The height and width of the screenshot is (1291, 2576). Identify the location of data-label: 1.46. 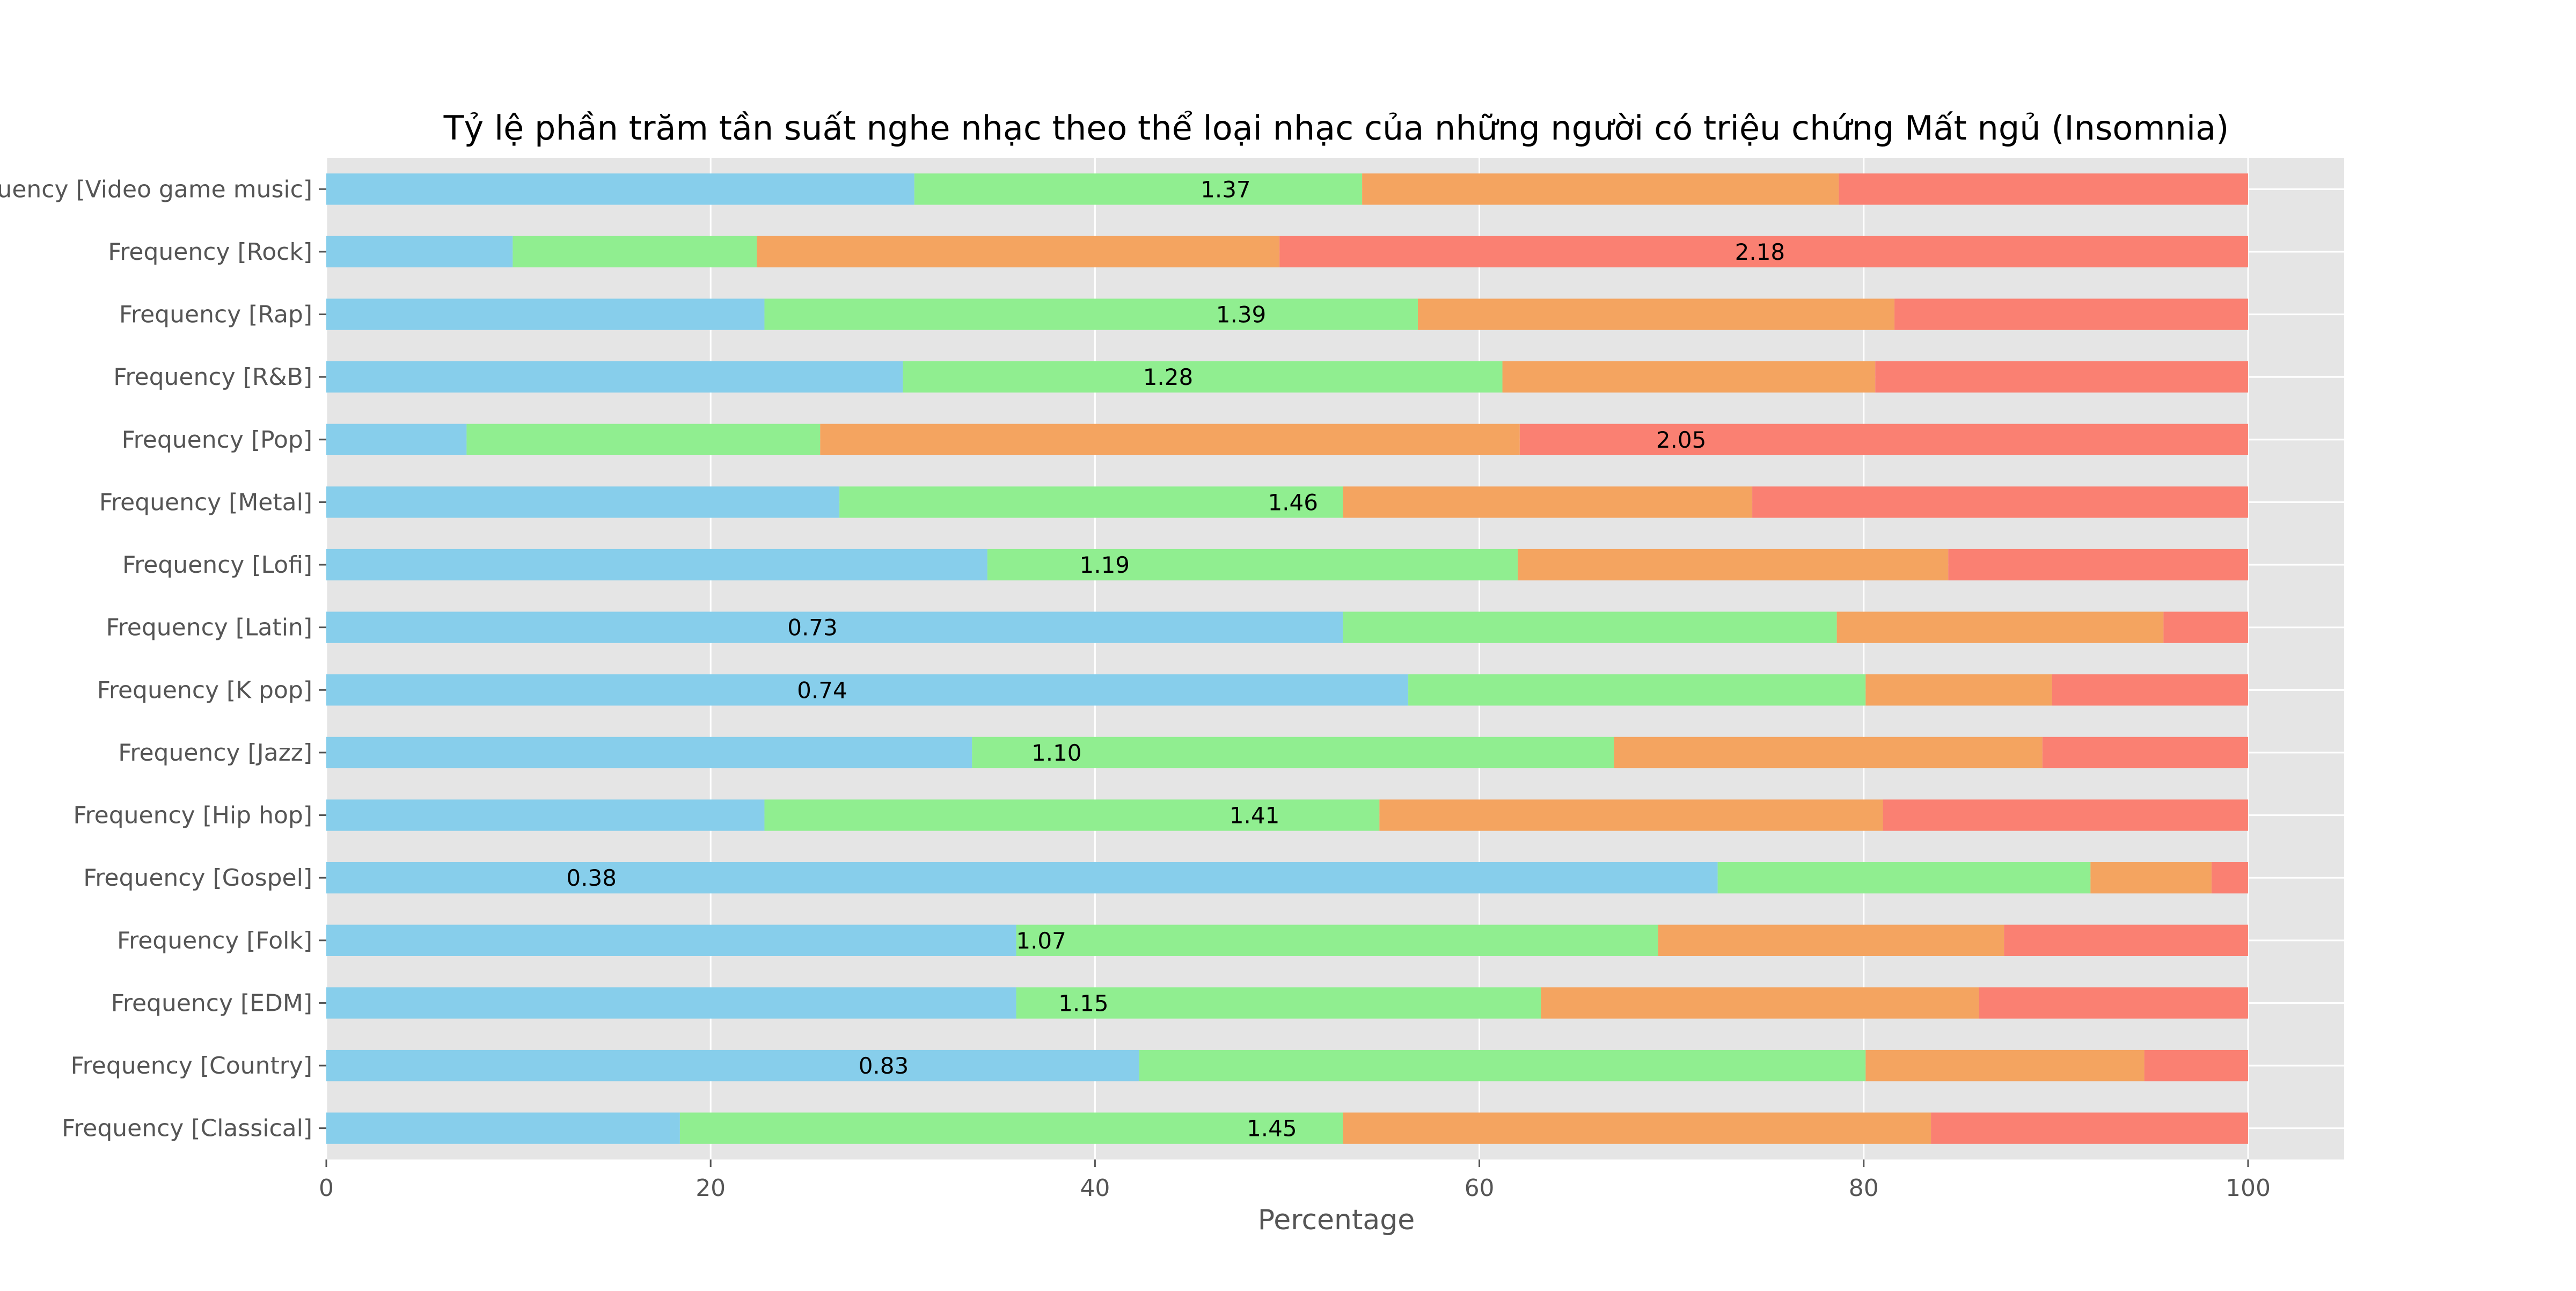
(1293, 502).